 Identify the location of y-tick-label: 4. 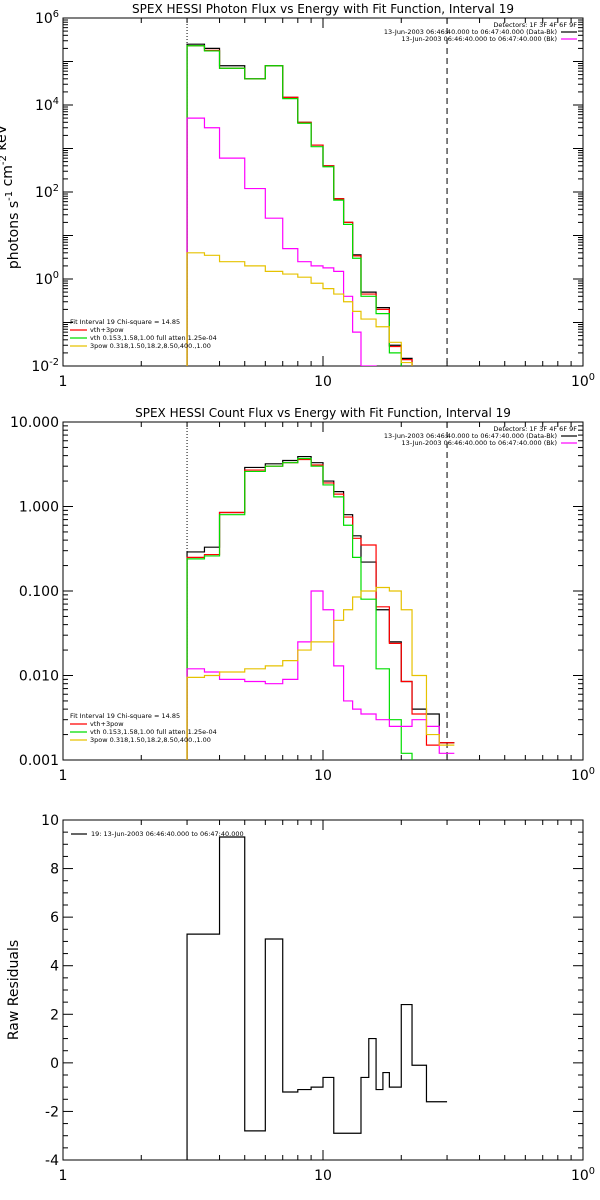
(54, 967).